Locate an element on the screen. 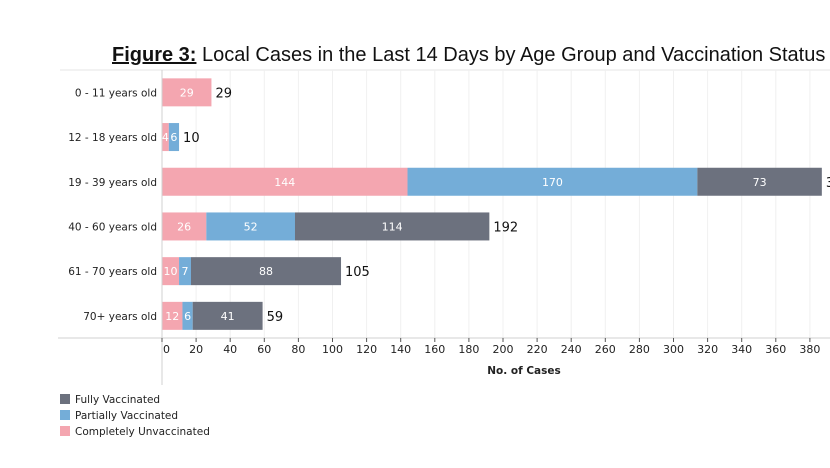  bar-segment-label: 88 is located at coordinates (266, 271).